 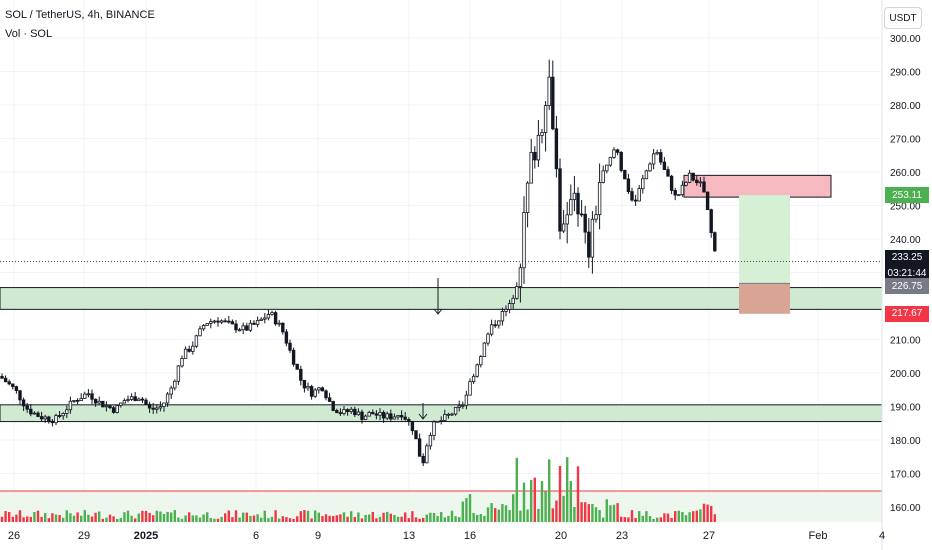 I want to click on time-tick-label: 2025, so click(x=146, y=536).